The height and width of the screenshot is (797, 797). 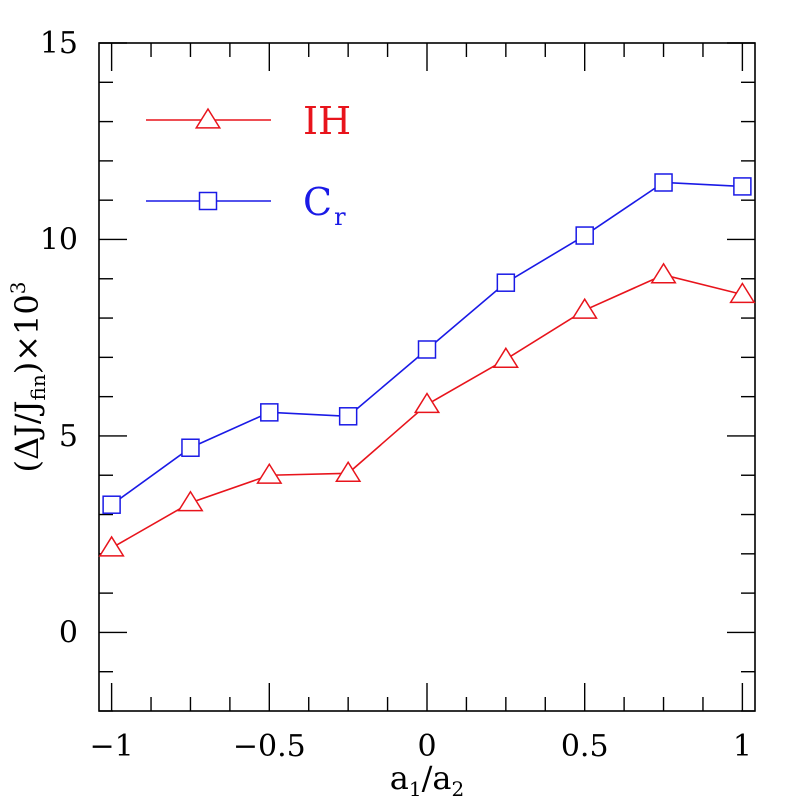 What do you see at coordinates (269, 746) in the screenshot?
I see `x-tick-label: −0.5` at bounding box center [269, 746].